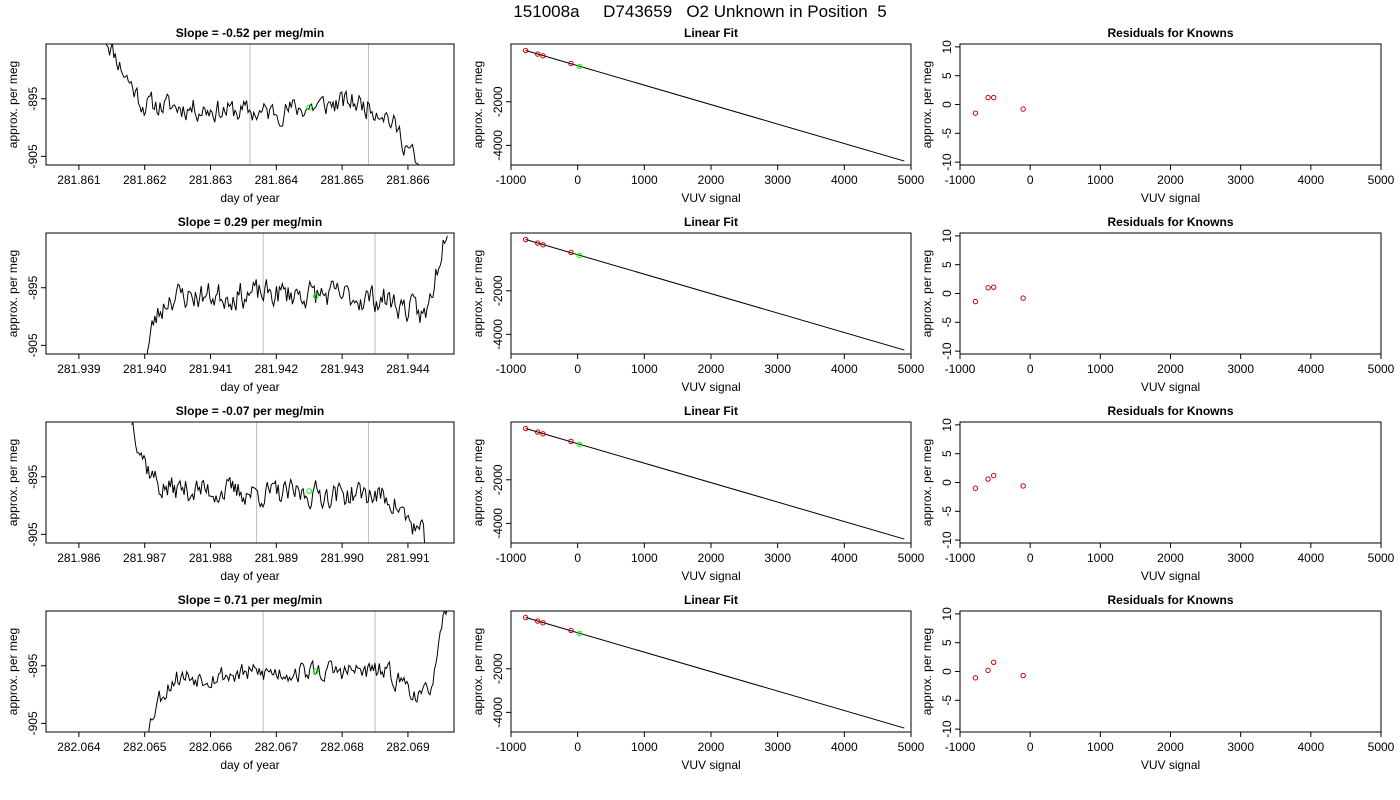  Describe the element at coordinates (342, 558) in the screenshot. I see `x-tick-label: 281.990` at that location.